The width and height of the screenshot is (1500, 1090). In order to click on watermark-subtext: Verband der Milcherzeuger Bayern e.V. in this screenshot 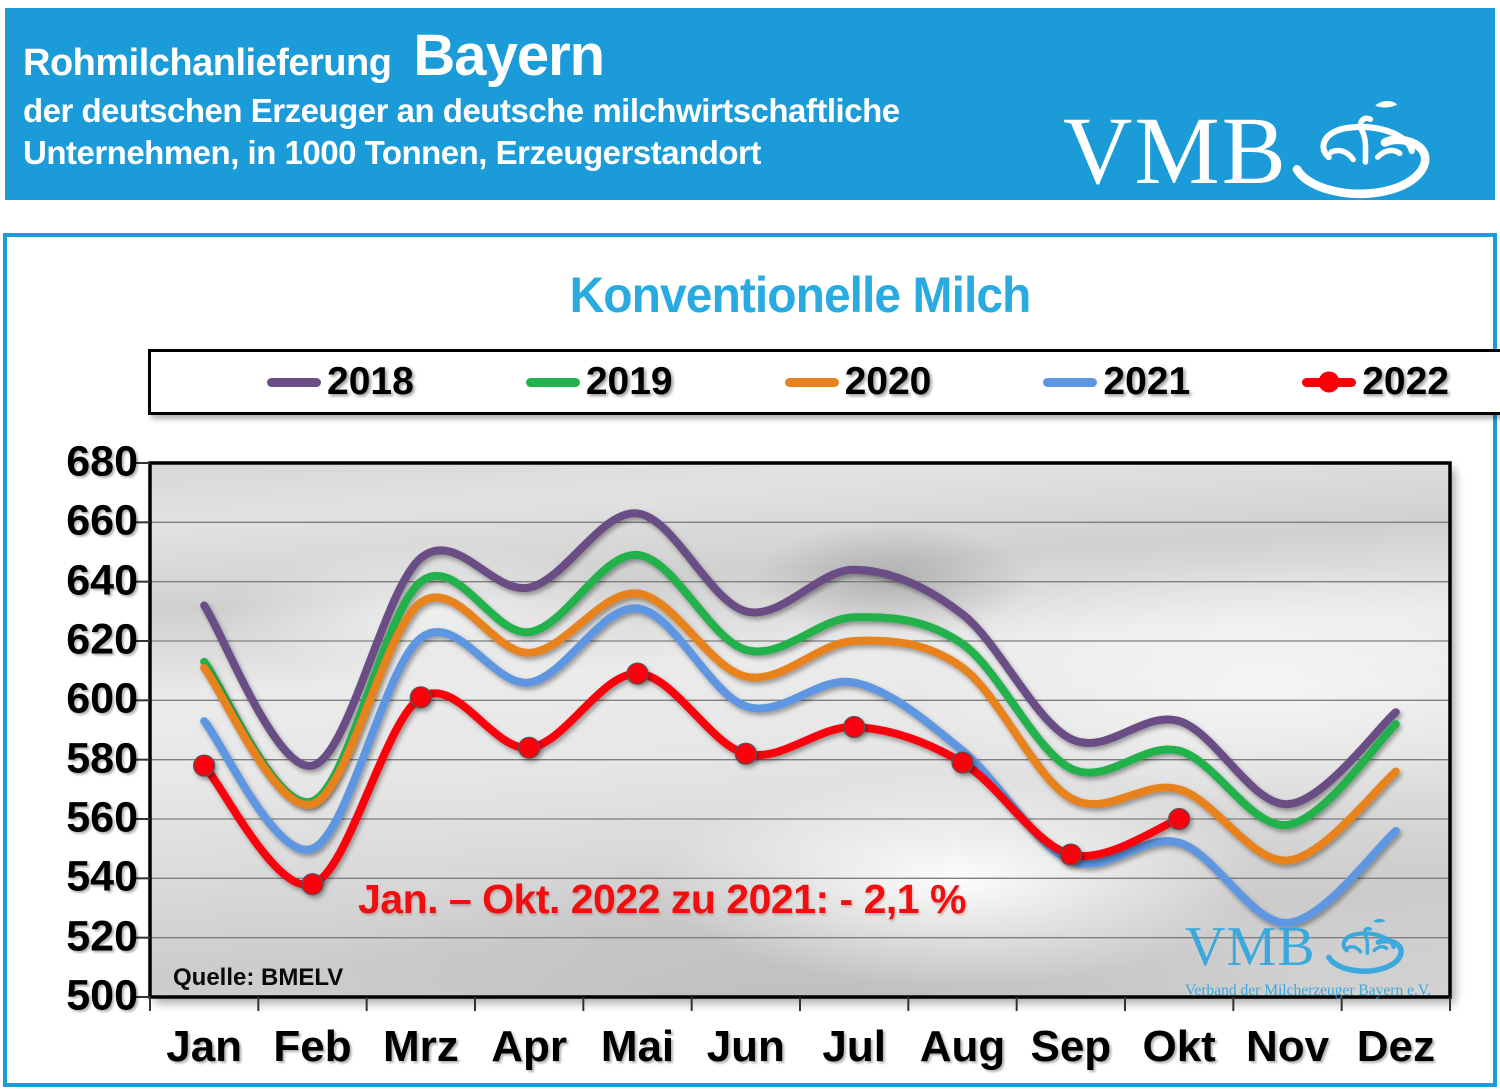, I will do `click(1308, 990)`.